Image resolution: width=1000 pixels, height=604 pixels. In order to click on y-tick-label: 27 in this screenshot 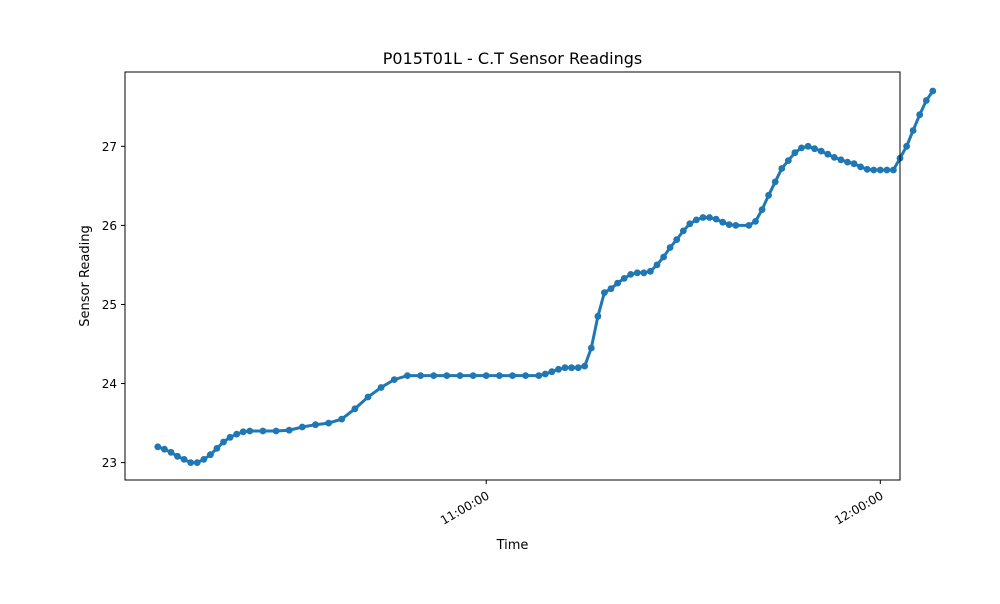, I will do `click(109, 147)`.